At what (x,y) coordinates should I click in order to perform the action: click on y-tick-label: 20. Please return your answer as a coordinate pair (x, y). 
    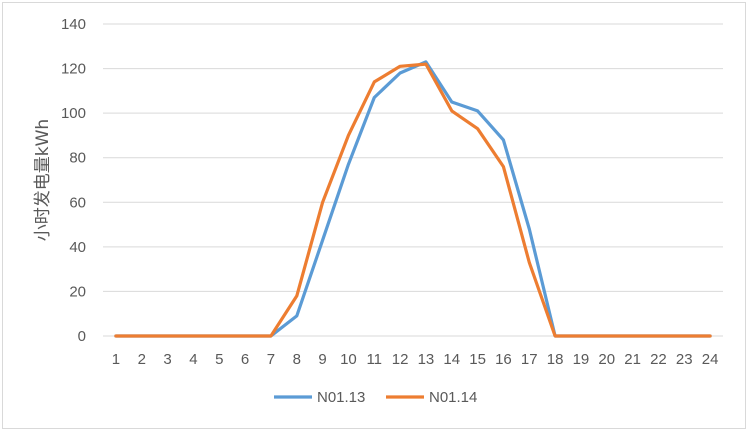
    Looking at the image, I should click on (77, 291).